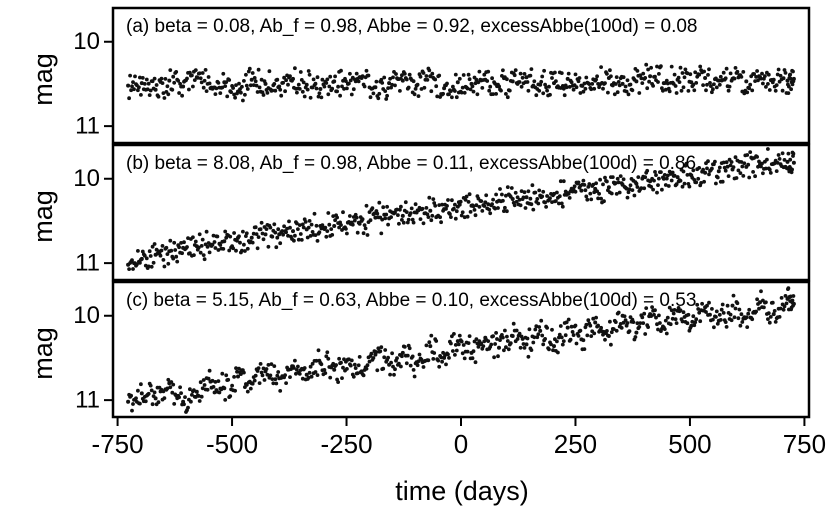 The height and width of the screenshot is (519, 830). I want to click on y-tick-label: 11, so click(87, 262).